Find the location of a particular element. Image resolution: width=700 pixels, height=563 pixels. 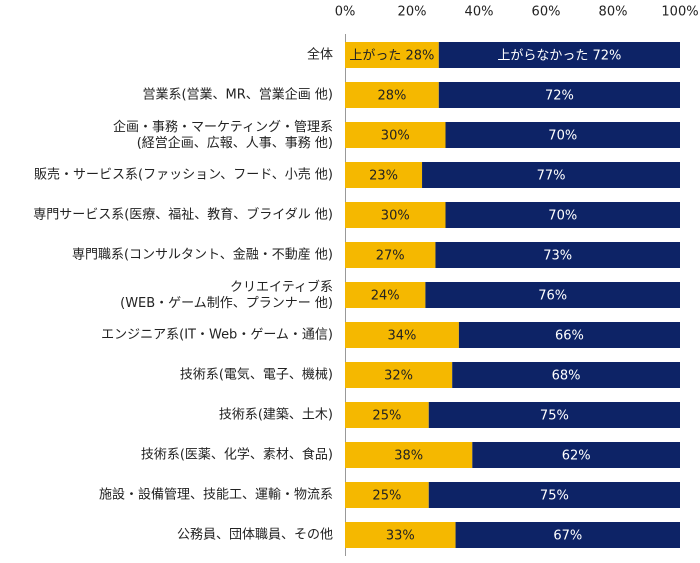

value-label: 32% is located at coordinates (398, 376).